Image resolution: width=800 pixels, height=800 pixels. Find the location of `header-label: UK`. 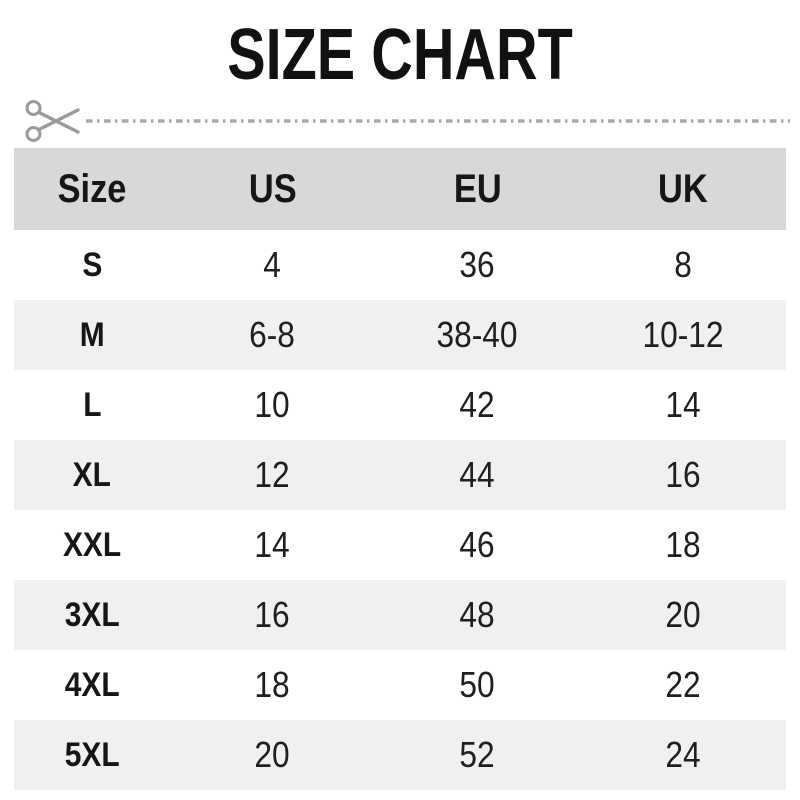

header-label: UK is located at coordinates (683, 188).